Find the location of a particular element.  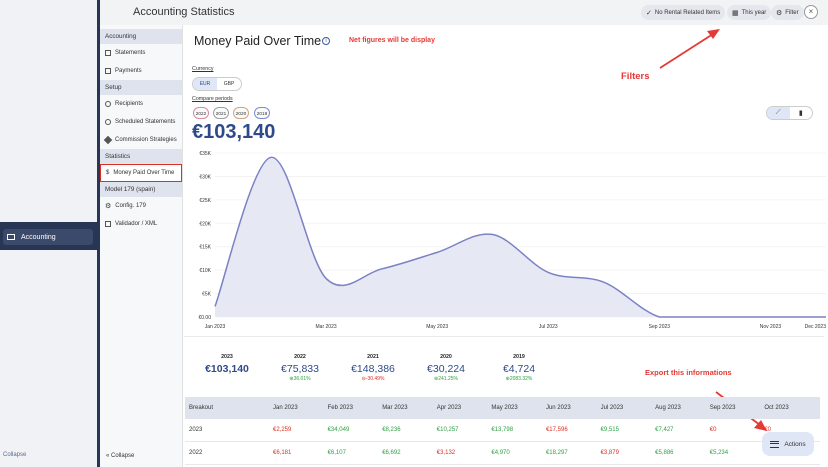

this-year-label: This year is located at coordinates (754, 12).